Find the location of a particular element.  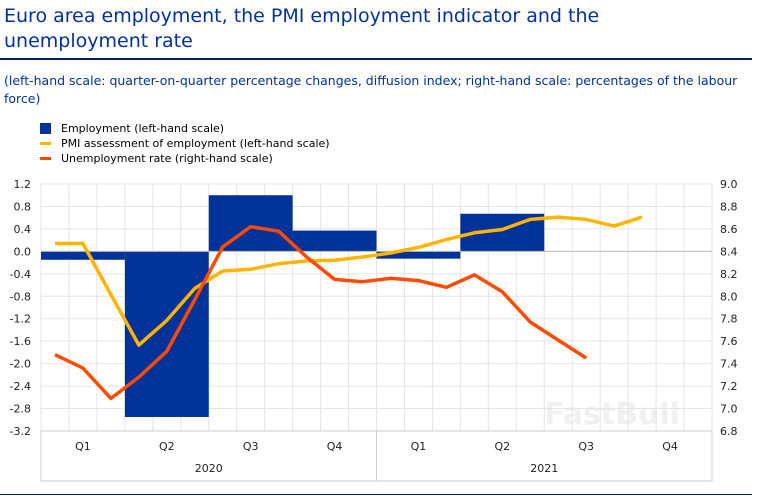

right-tick-label: 7.6 is located at coordinates (729, 341).